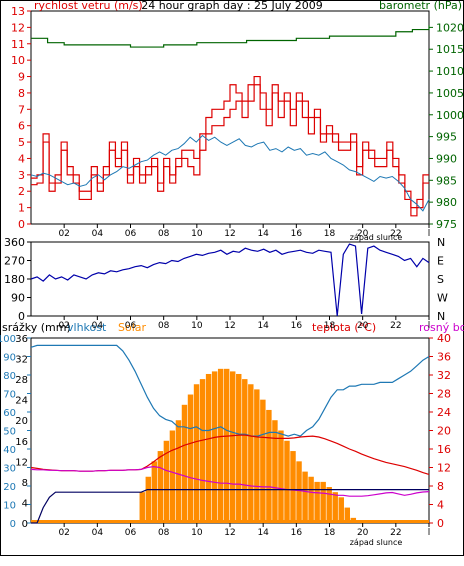  Describe the element at coordinates (363, 234) in the screenshot. I see `panel1-x-tick-label: 20` at that location.